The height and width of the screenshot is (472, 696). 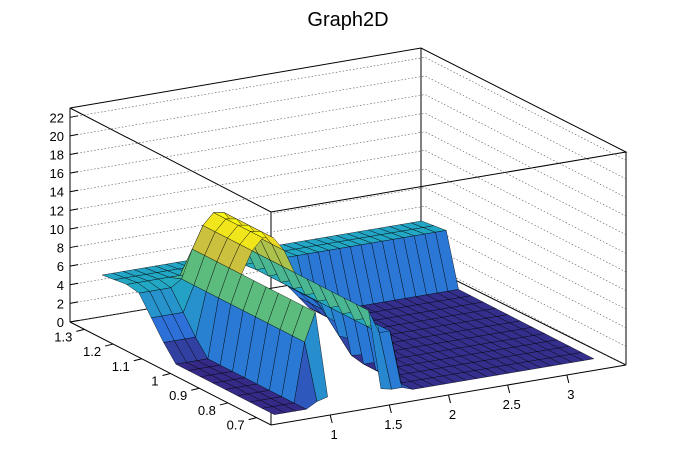 I want to click on y-tick-label: 1.3, so click(x=63, y=336).